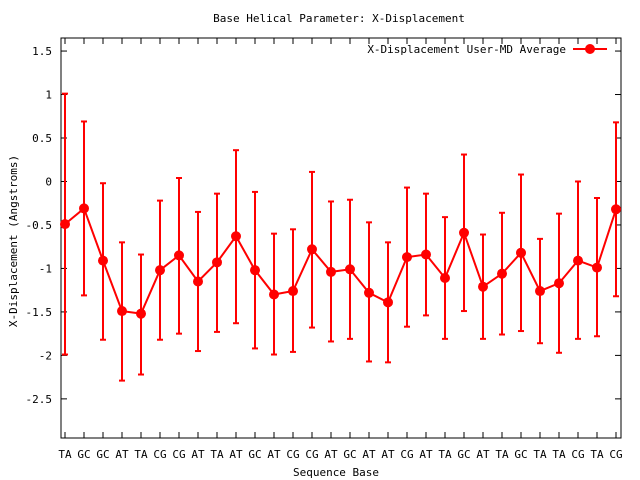 The height and width of the screenshot is (480, 640). Describe the element at coordinates (42, 51) in the screenshot. I see `y-tick-label: 1.5` at that location.